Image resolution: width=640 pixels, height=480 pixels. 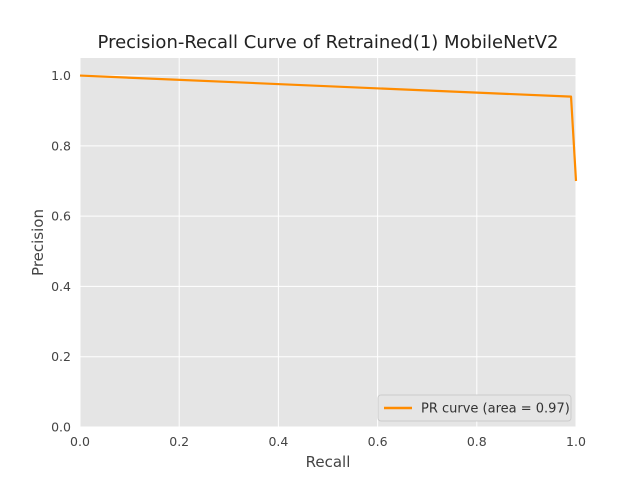 What do you see at coordinates (61, 216) in the screenshot?
I see `y-tick-label: 0.6` at bounding box center [61, 216].